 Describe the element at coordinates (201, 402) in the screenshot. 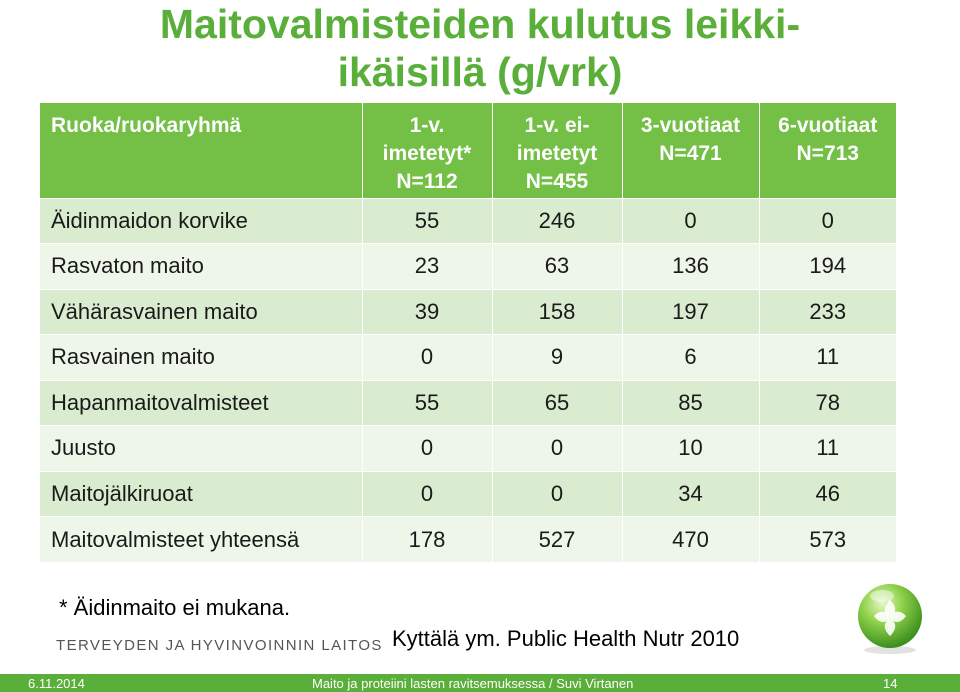

I see `row-label: Hapanmaitovalmisteet` at that location.